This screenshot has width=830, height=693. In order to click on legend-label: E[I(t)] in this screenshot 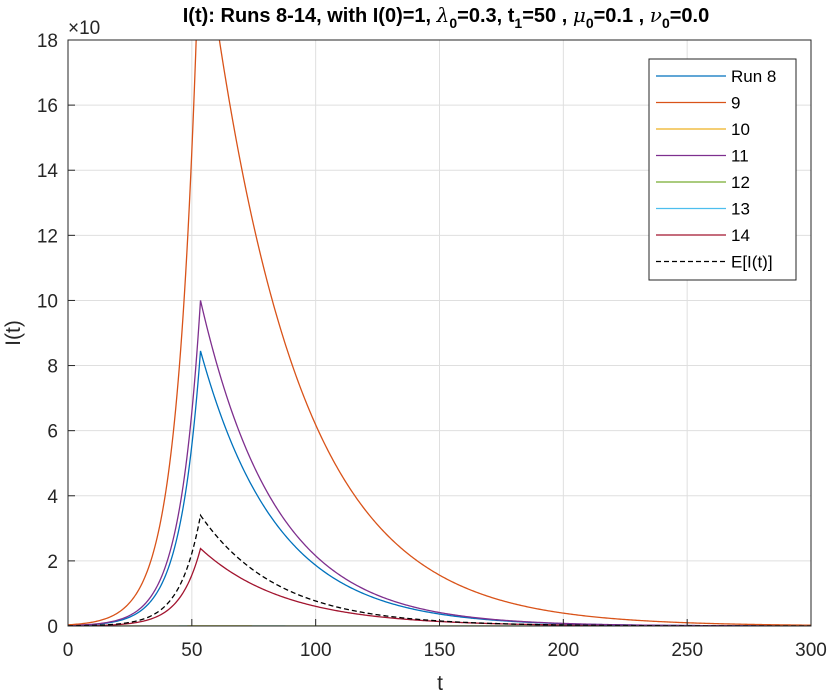, I will do `click(752, 262)`.